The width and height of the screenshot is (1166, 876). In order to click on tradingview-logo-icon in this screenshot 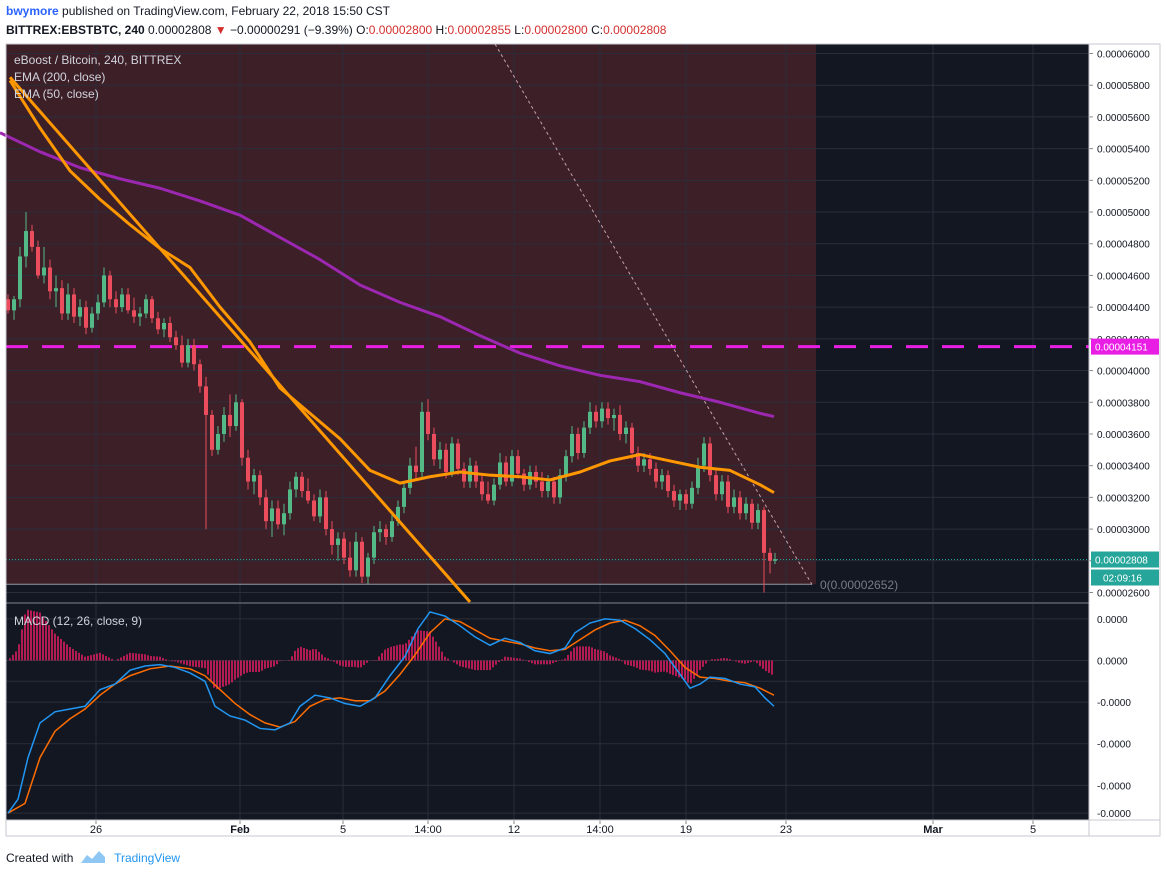, I will do `click(92, 858)`.